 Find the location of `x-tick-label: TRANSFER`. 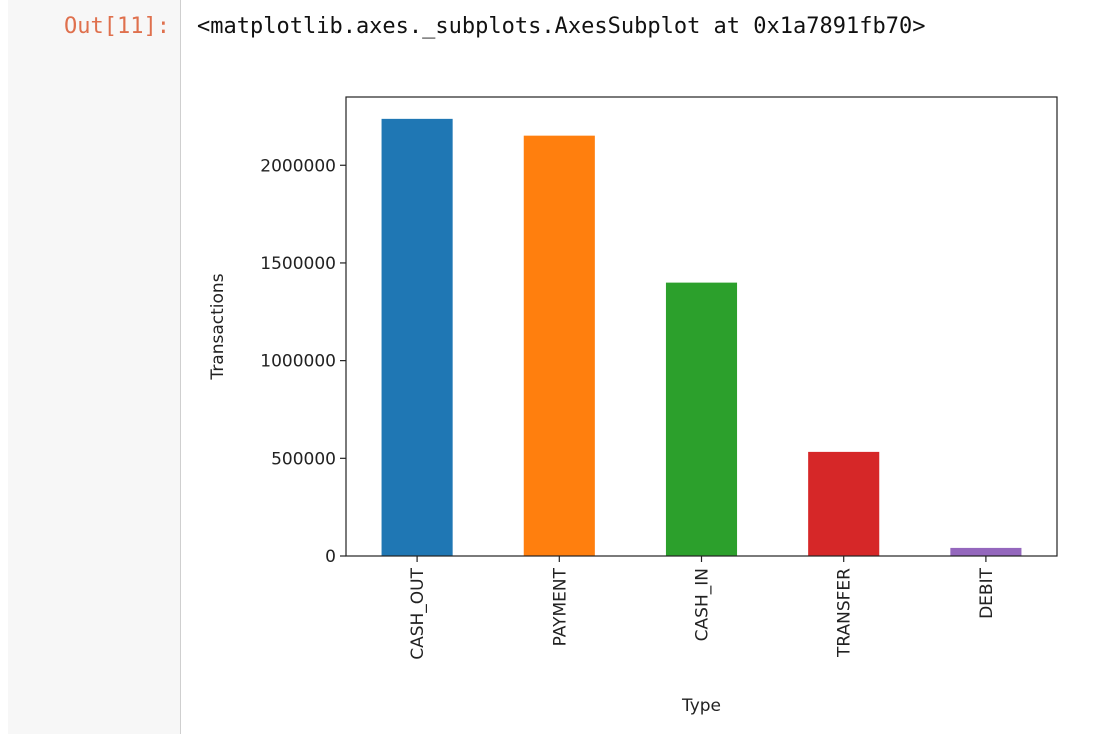

x-tick-label: TRANSFER is located at coordinates (845, 613).